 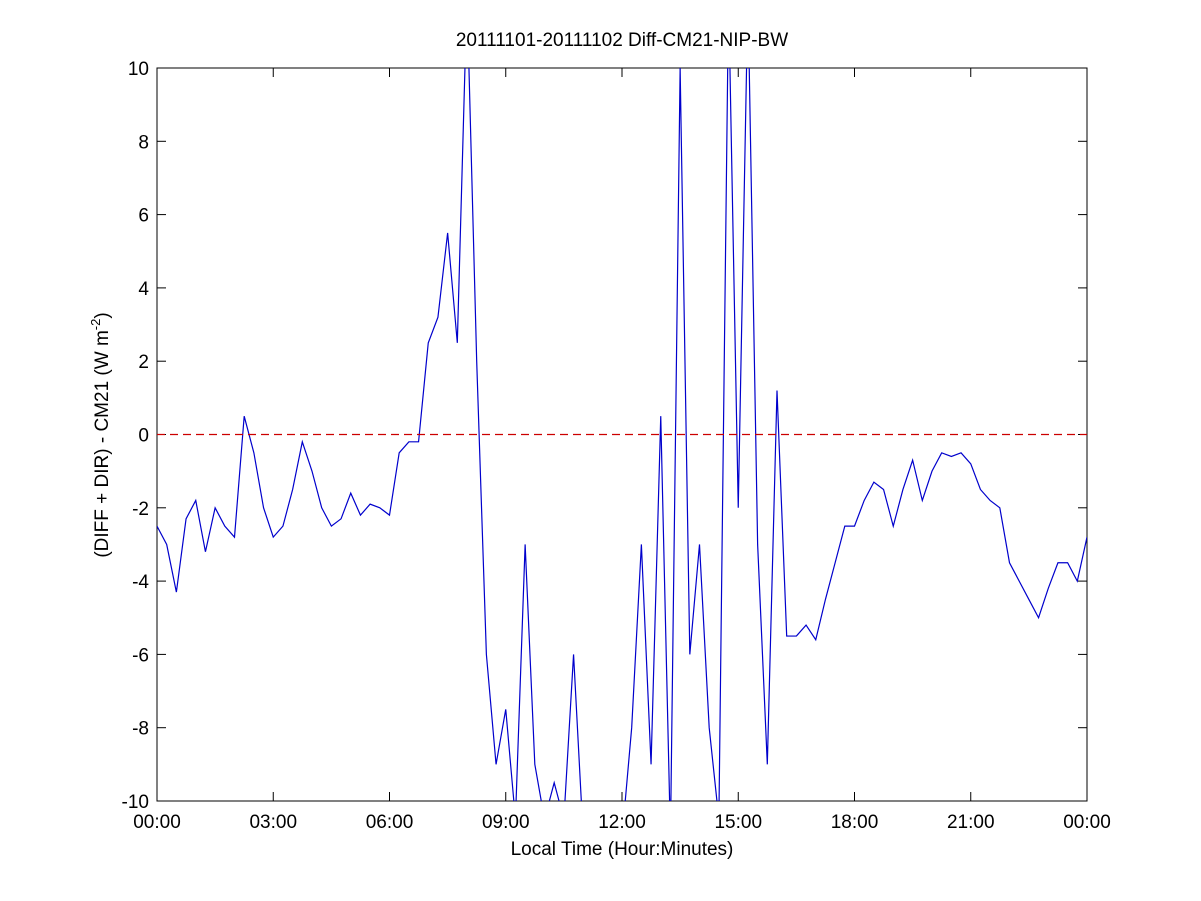 What do you see at coordinates (138, 69) in the screenshot?
I see `y-tick-label: 10` at bounding box center [138, 69].